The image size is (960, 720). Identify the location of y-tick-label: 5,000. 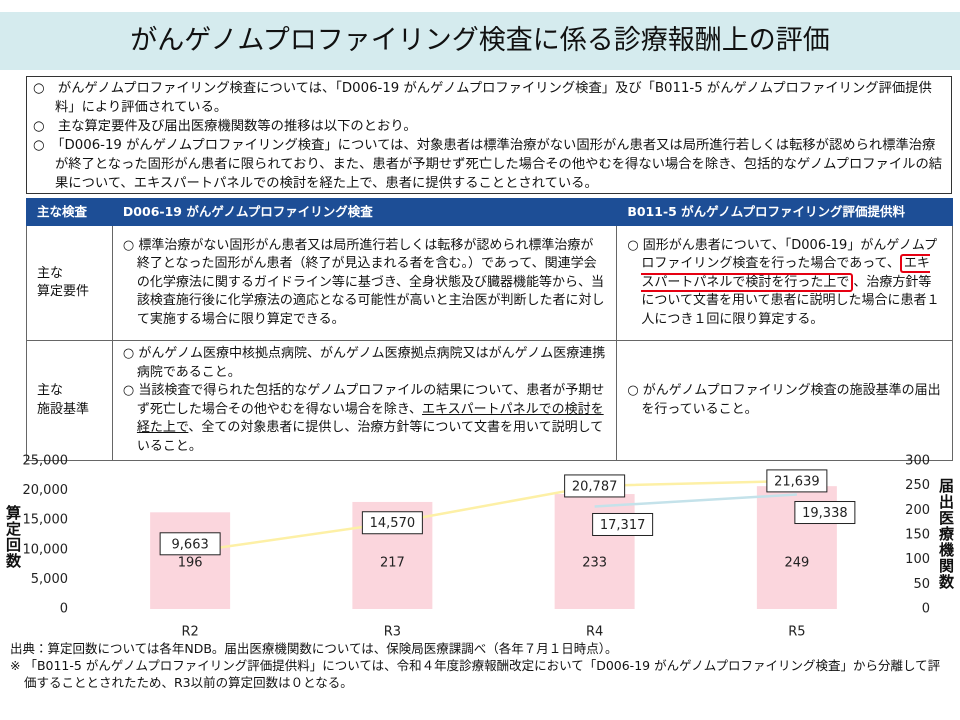
(49, 579).